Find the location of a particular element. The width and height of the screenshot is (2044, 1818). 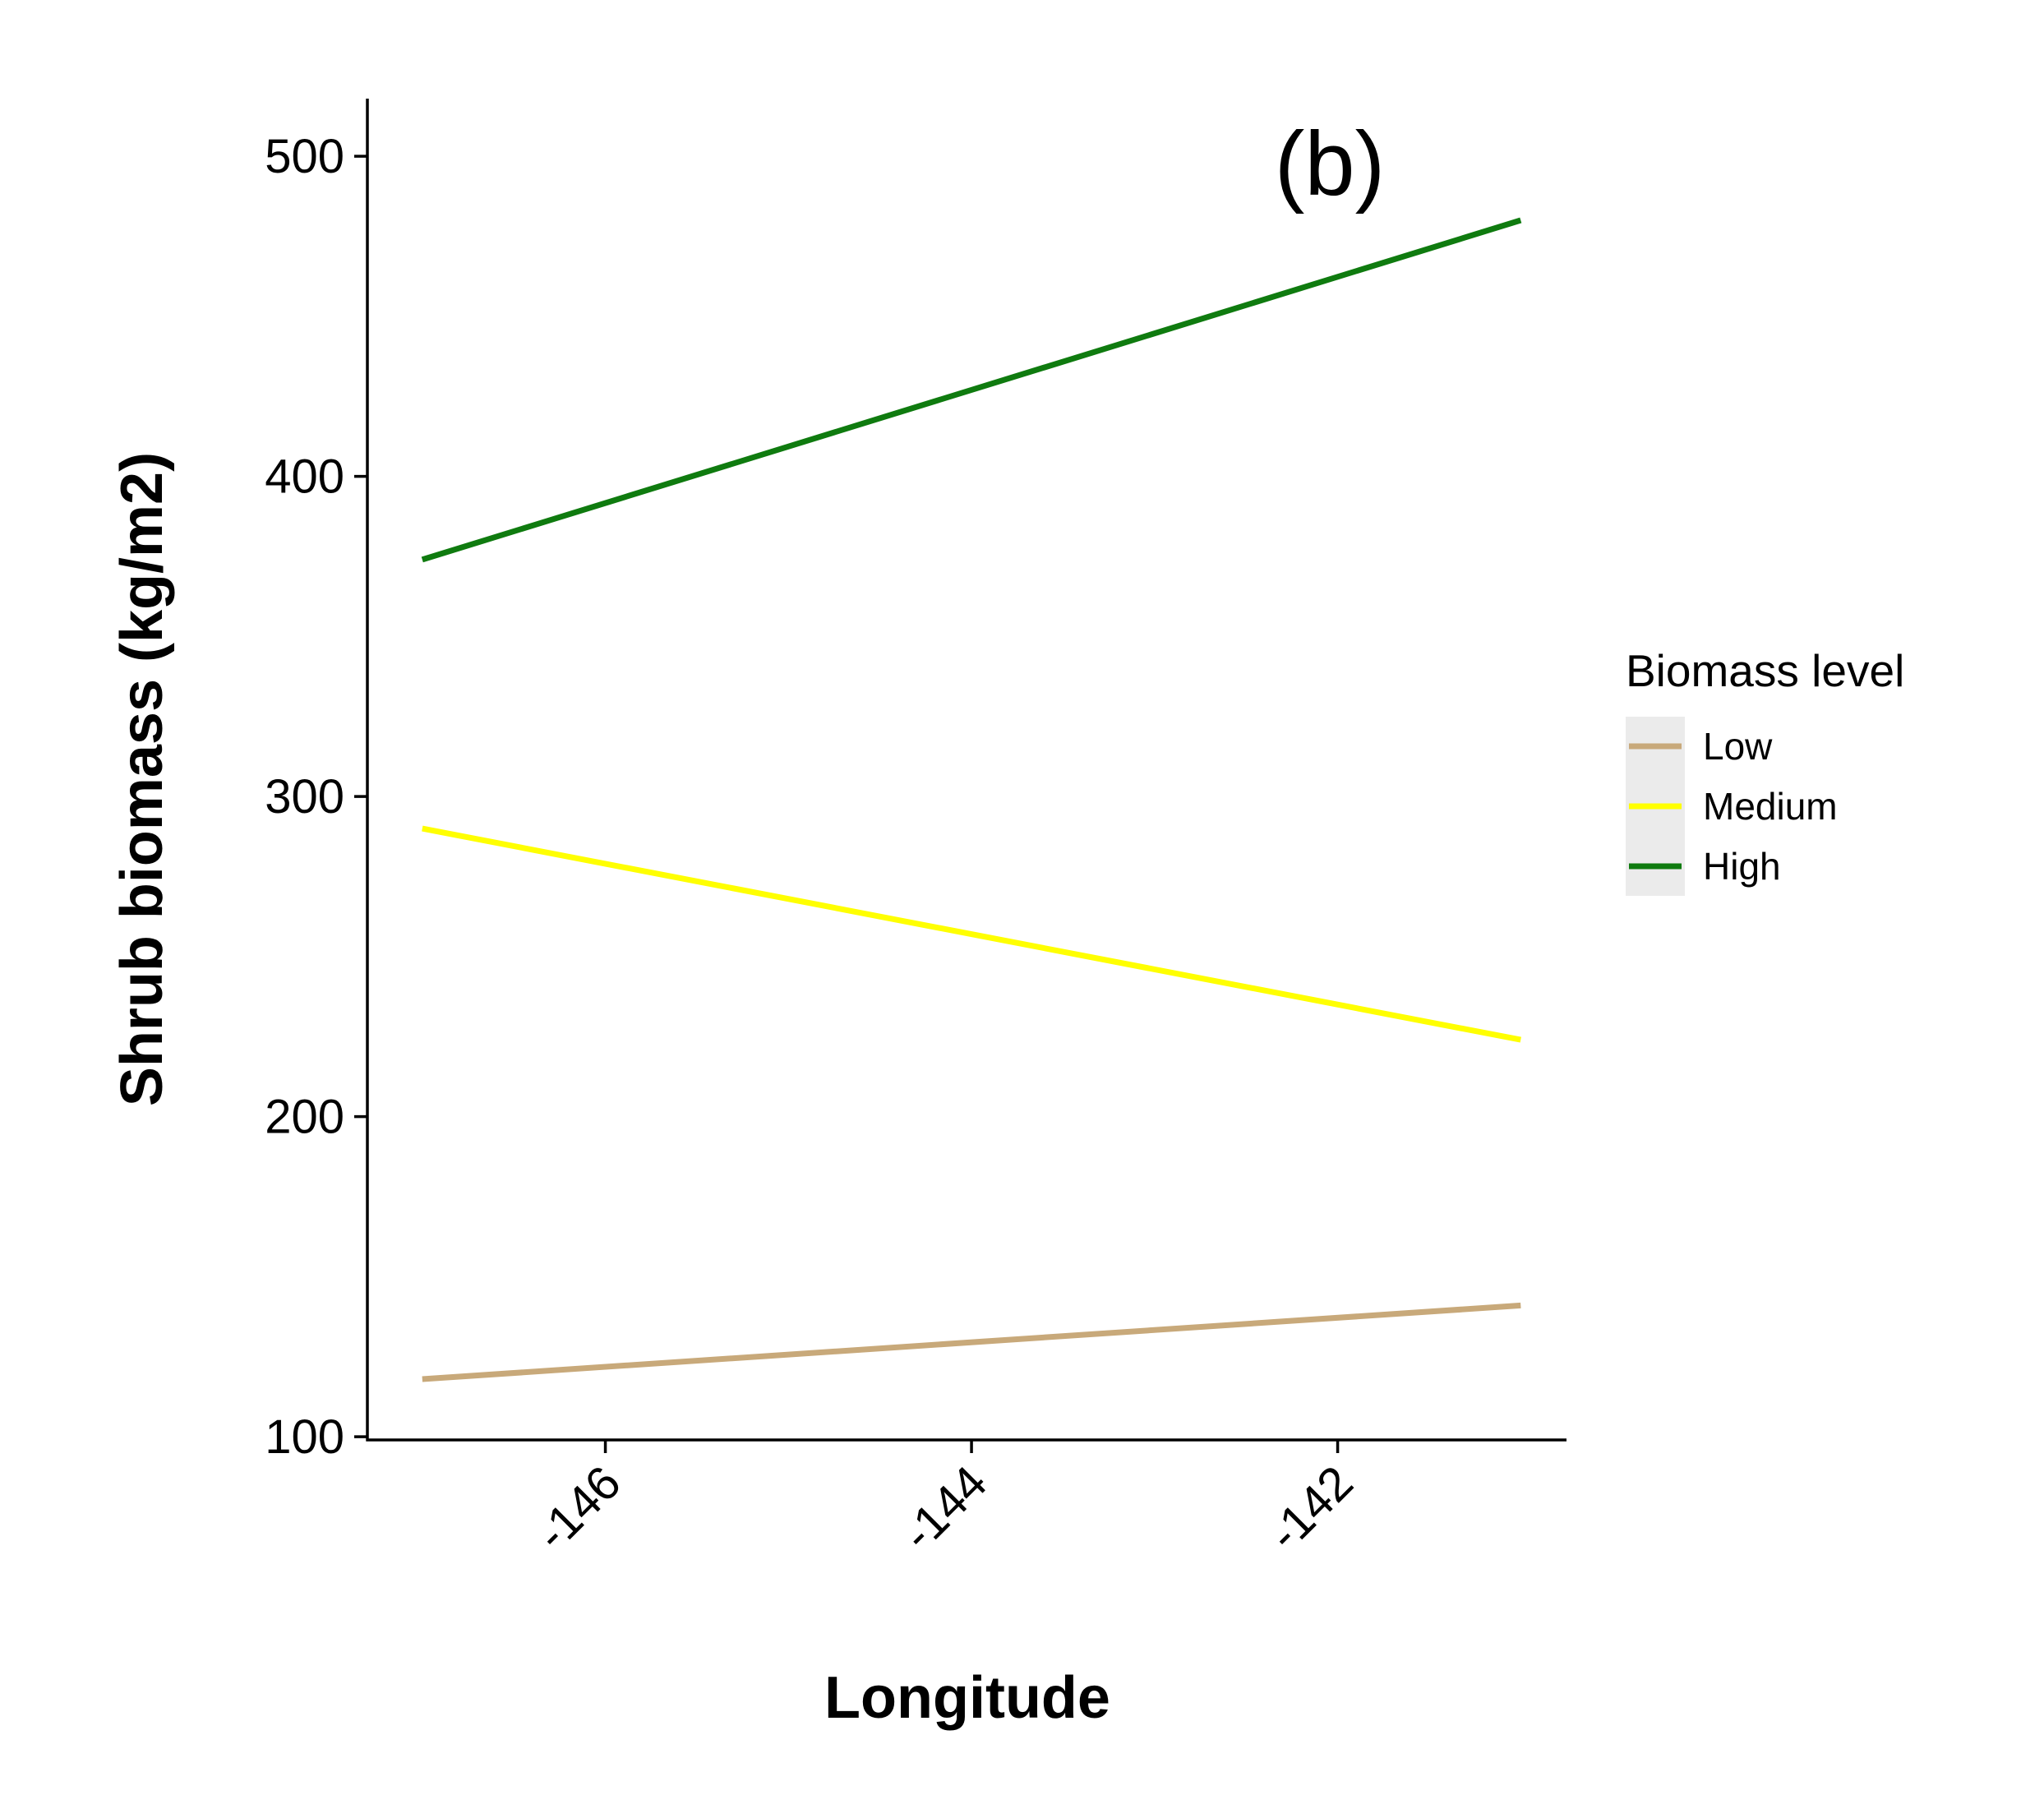

y-tick-label: 500 is located at coordinates (305, 156).